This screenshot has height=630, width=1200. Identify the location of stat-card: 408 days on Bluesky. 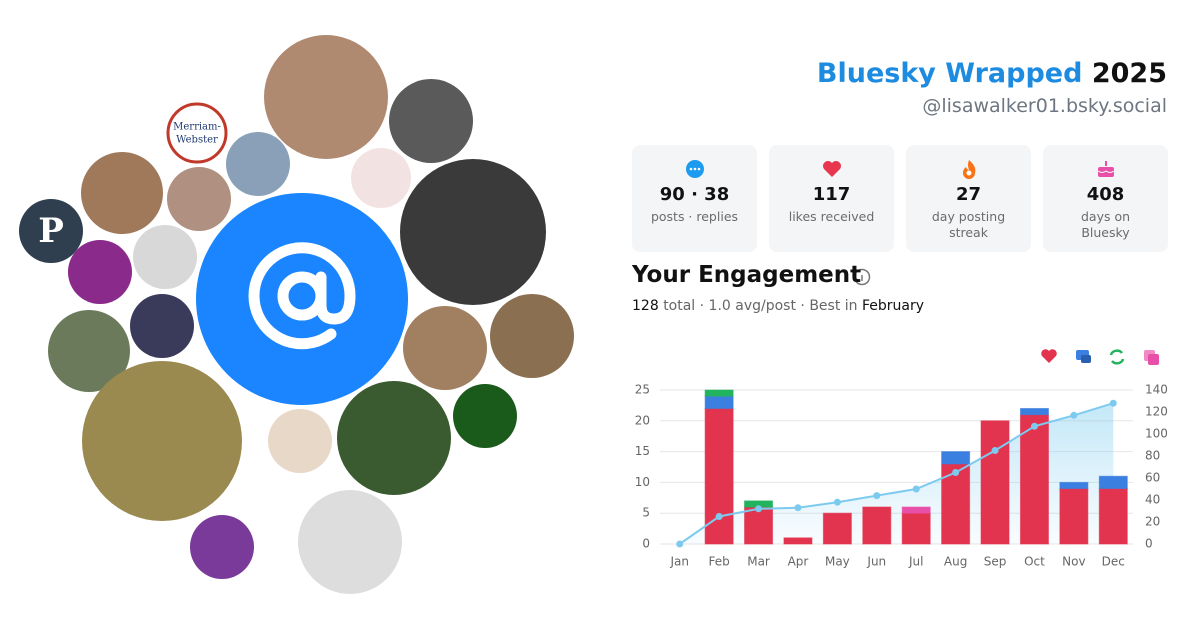
(1105, 198).